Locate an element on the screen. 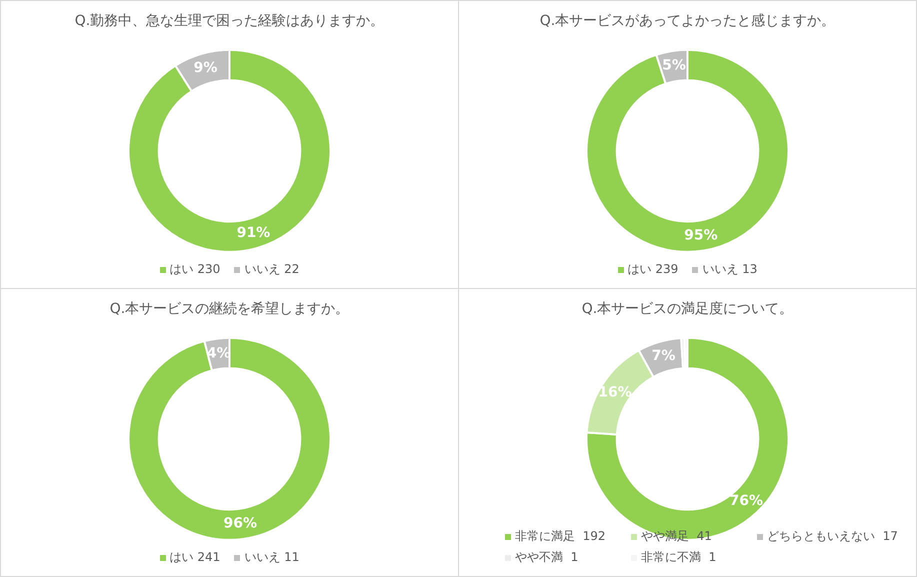 This screenshot has height=577, width=917. legend-label: いいえ 13 is located at coordinates (730, 269).